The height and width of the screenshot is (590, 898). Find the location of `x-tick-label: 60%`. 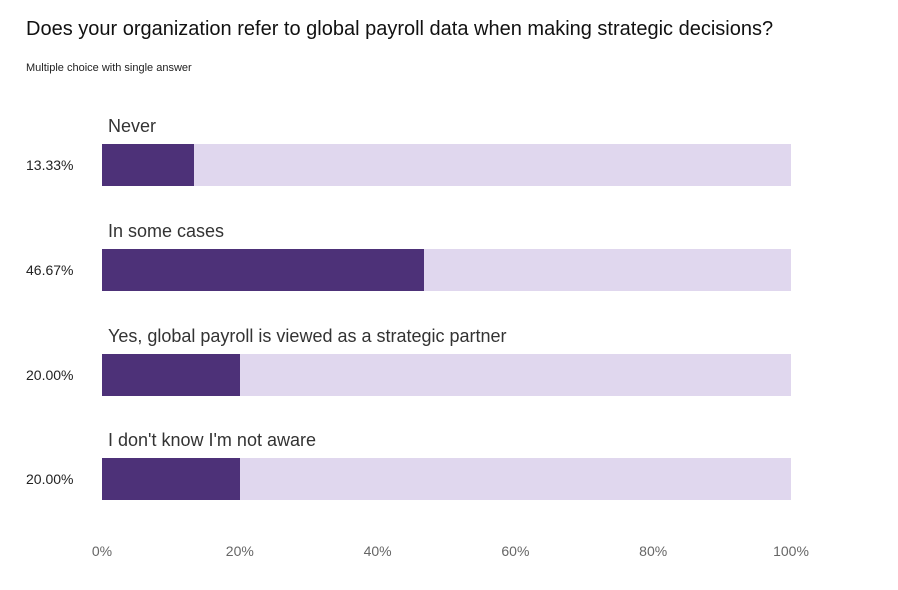

x-tick-label: 60% is located at coordinates (515, 551).